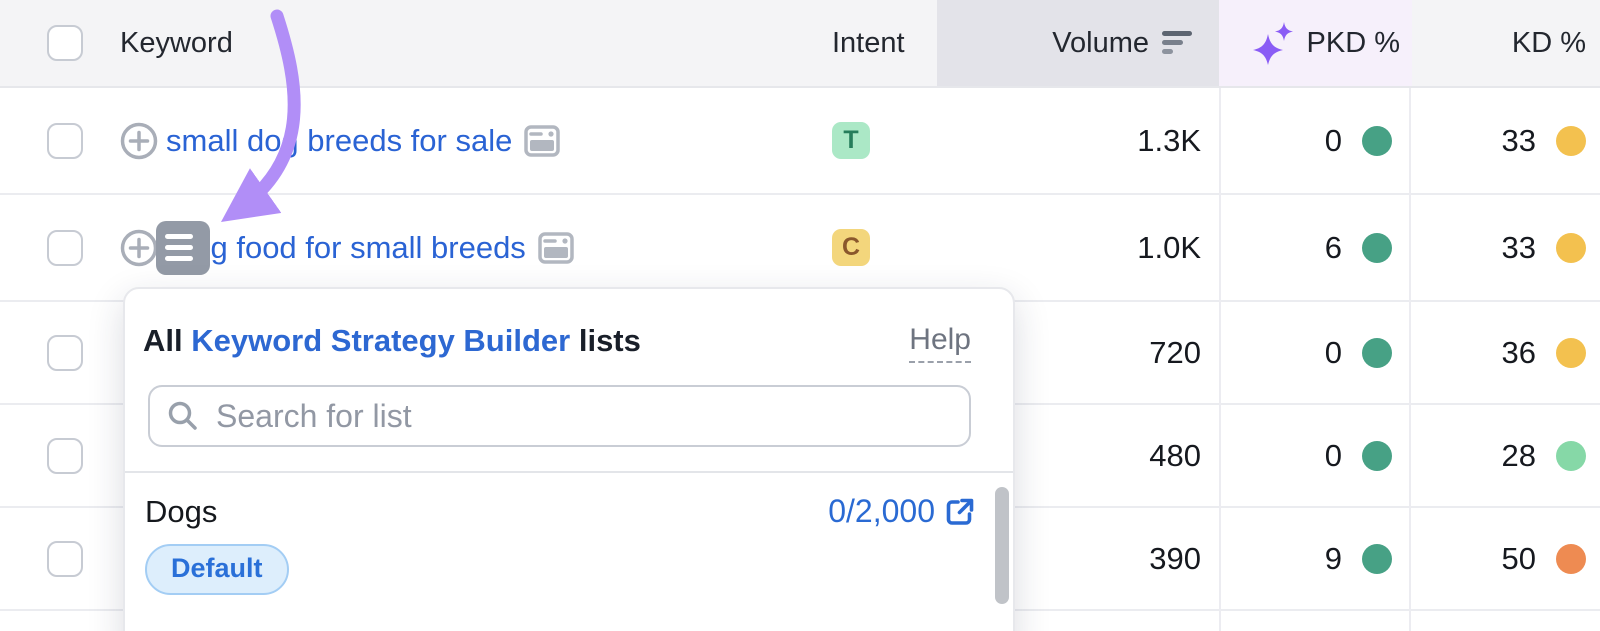 This screenshot has width=1600, height=631. What do you see at coordinates (1272, 43) in the screenshot?
I see `ai-sparkle-icon` at bounding box center [1272, 43].